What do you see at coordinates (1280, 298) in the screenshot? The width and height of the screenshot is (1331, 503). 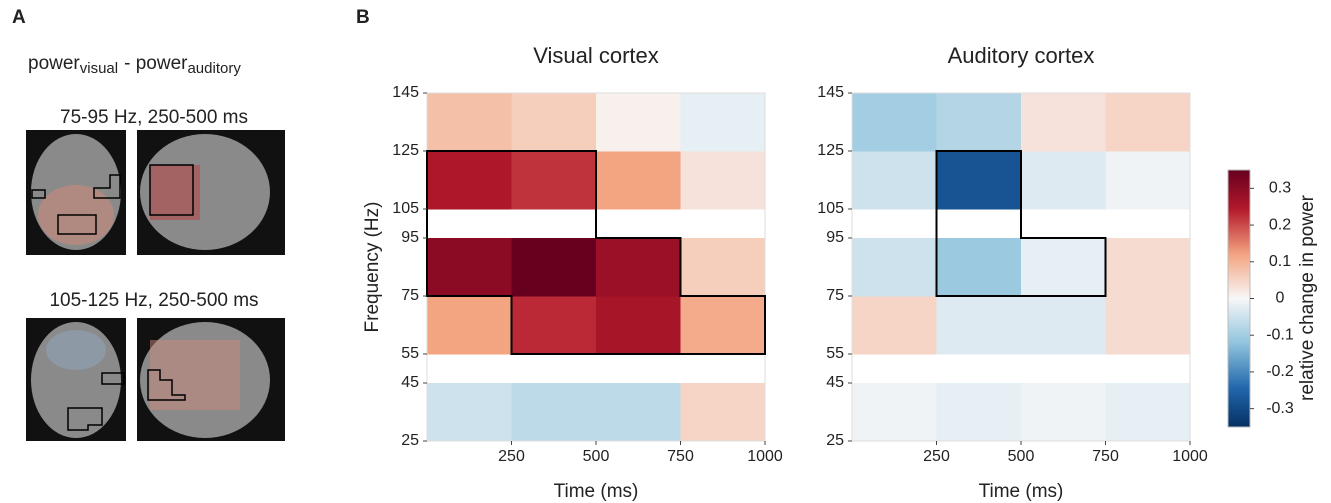 I see `colorbar-tick-label: 0` at bounding box center [1280, 298].